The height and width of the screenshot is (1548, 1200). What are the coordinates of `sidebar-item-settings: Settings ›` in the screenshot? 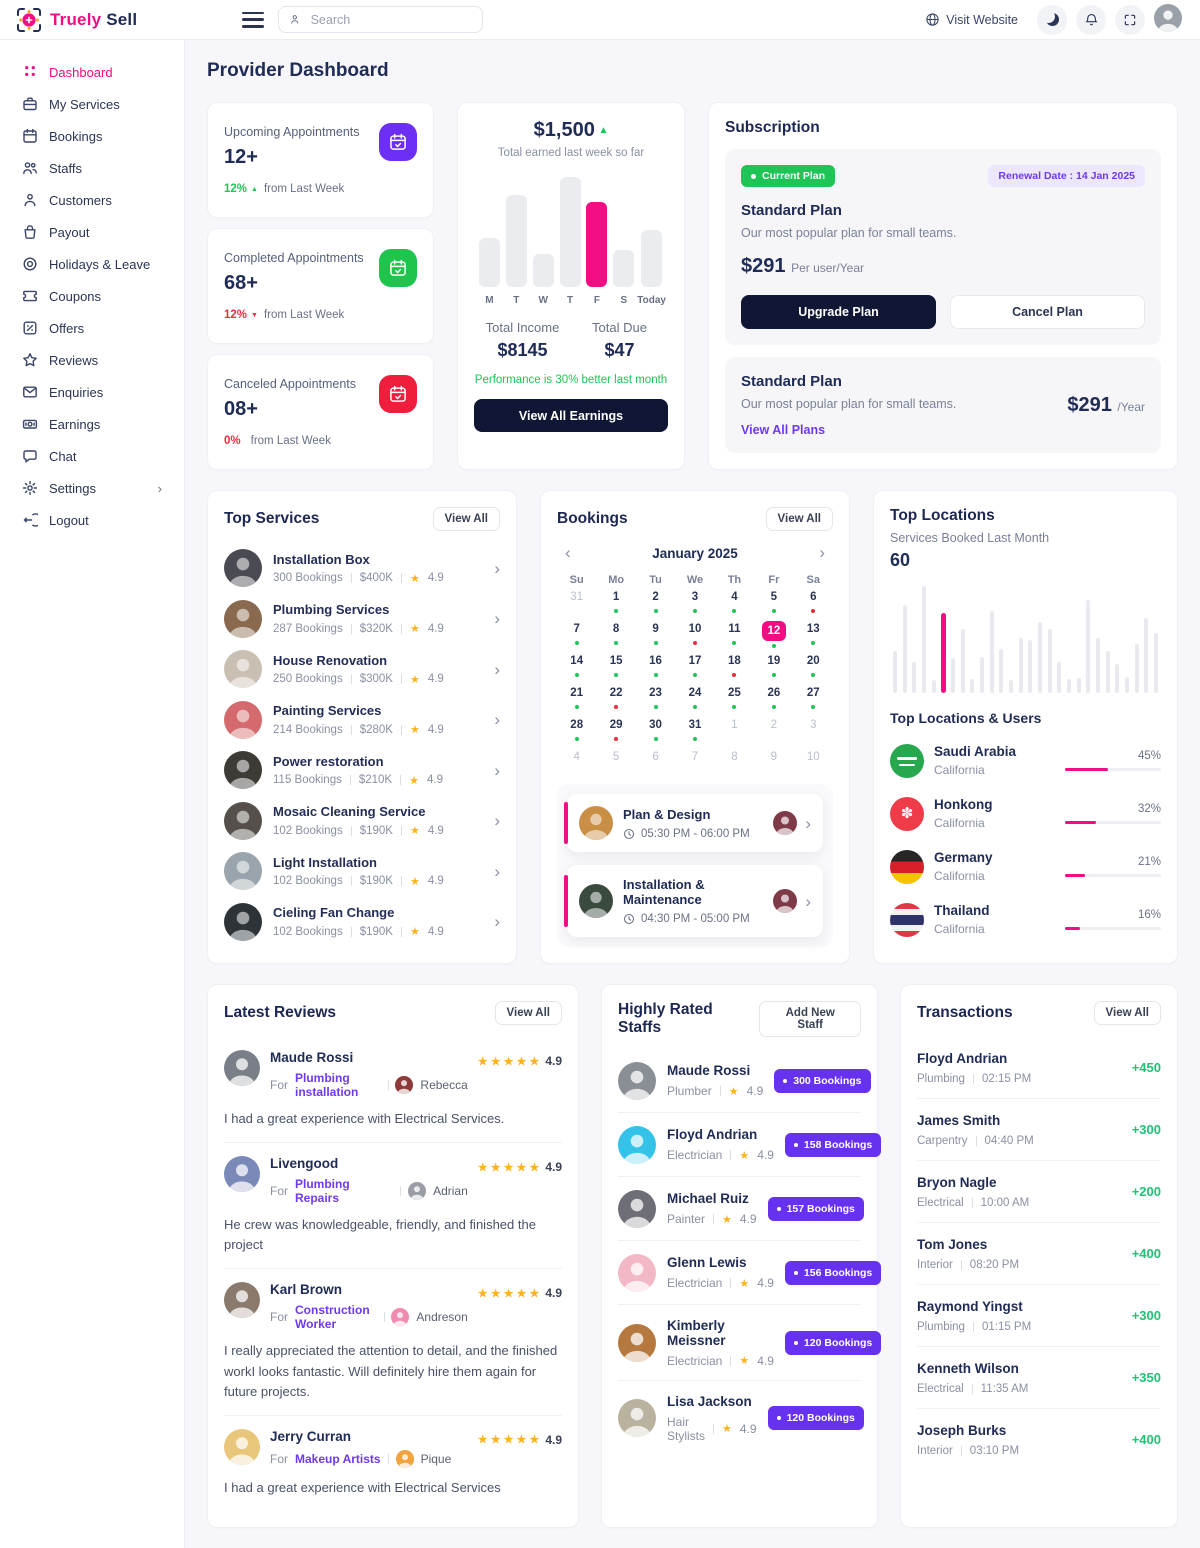 It's located at (92, 488).